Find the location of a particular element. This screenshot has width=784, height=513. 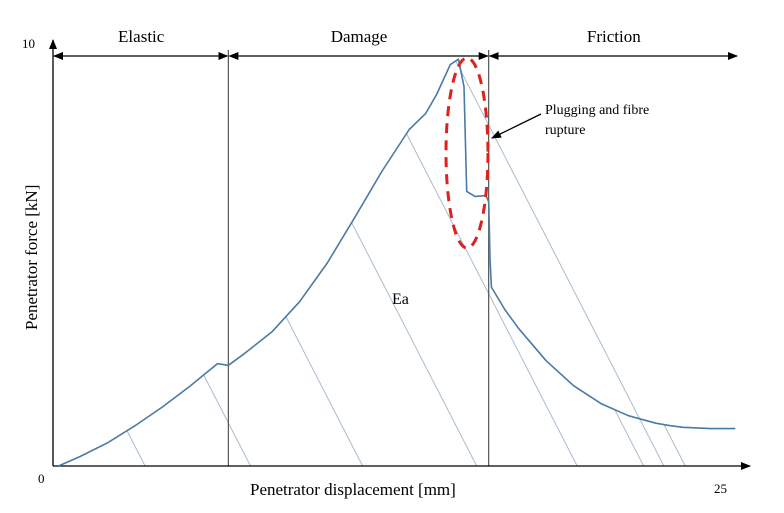

annotation-arrow is located at coordinates (516, 126).